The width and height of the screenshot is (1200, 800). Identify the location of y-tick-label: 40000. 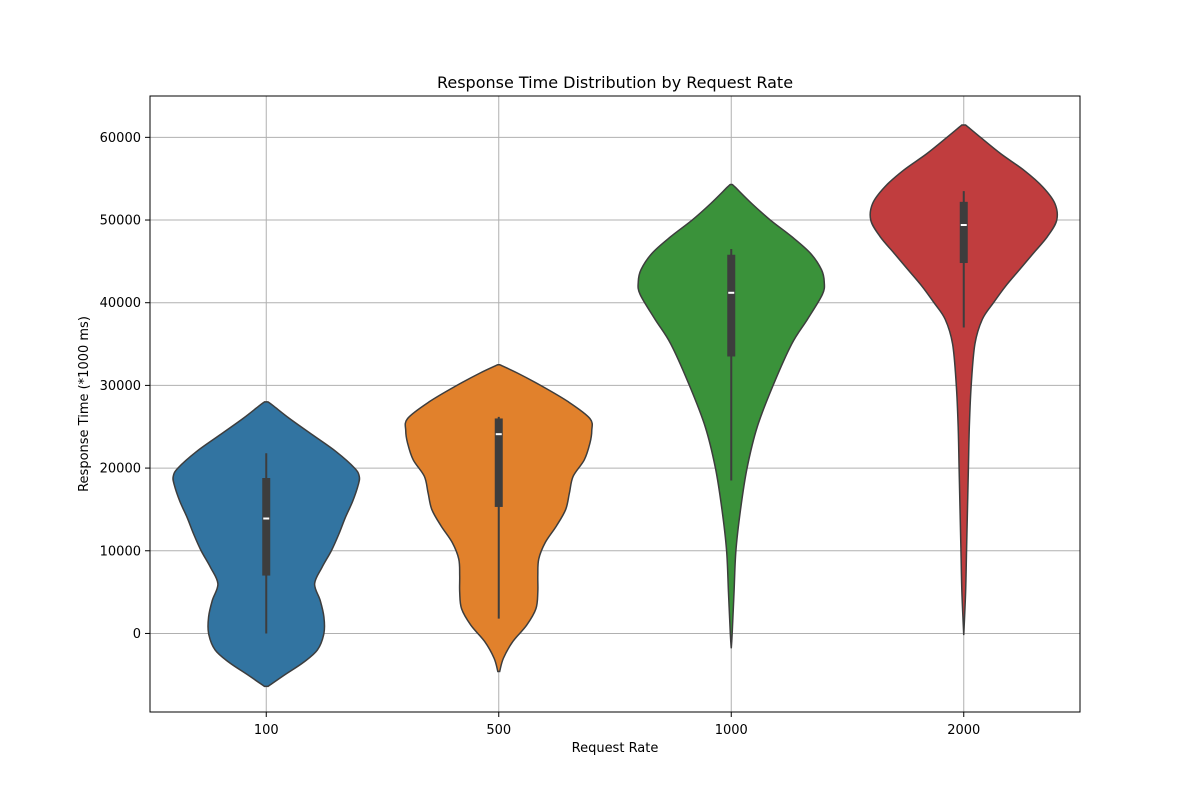
(120, 303).